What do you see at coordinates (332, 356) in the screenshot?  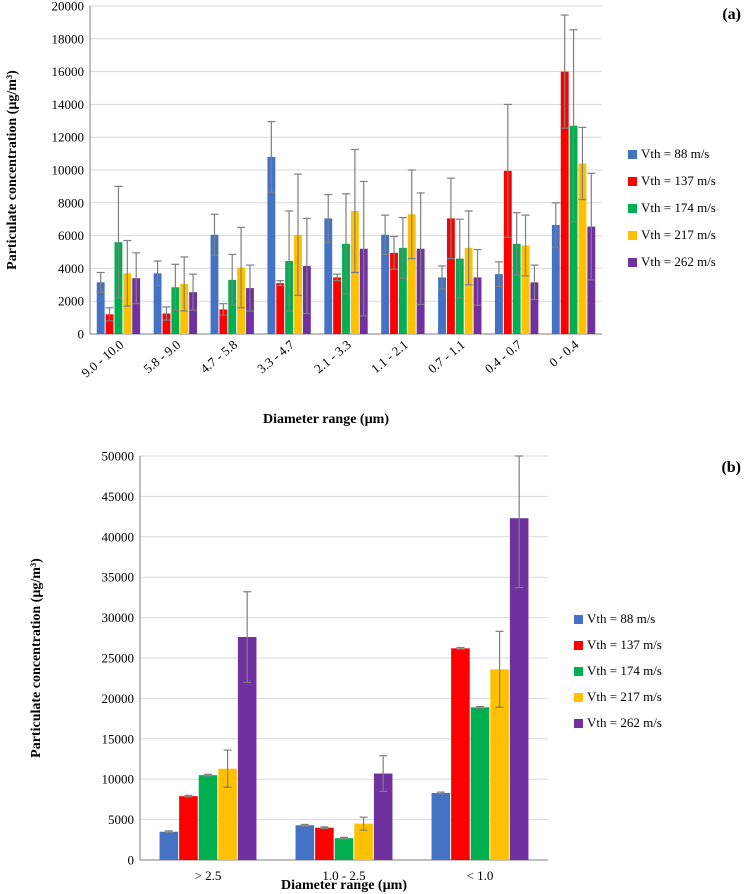 I see `x-tick-label: 2.1 - 3.3` at bounding box center [332, 356].